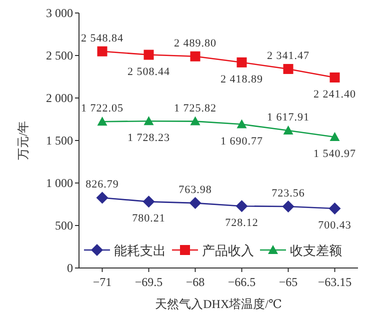  I want to click on y-tick-label: 500, so click(64, 225).